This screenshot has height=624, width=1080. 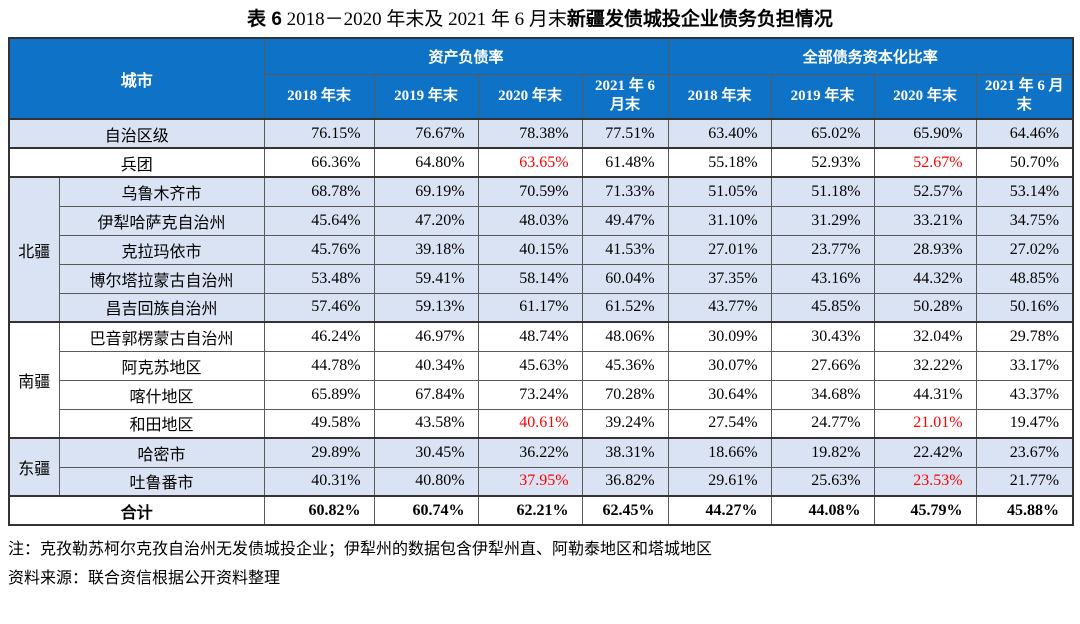 What do you see at coordinates (822, 278) in the screenshot?
I see `value-cell: 43.16%` at bounding box center [822, 278].